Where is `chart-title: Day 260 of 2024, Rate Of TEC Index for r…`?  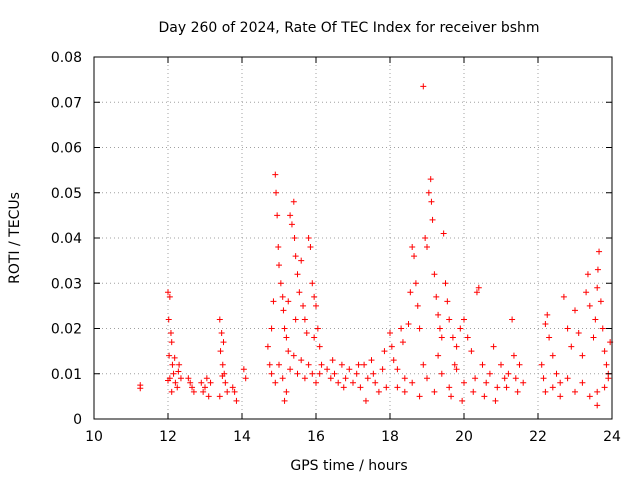
chart-title: Day 260 of 2024, Rate Of TEC Index for r… is located at coordinates (348, 28).